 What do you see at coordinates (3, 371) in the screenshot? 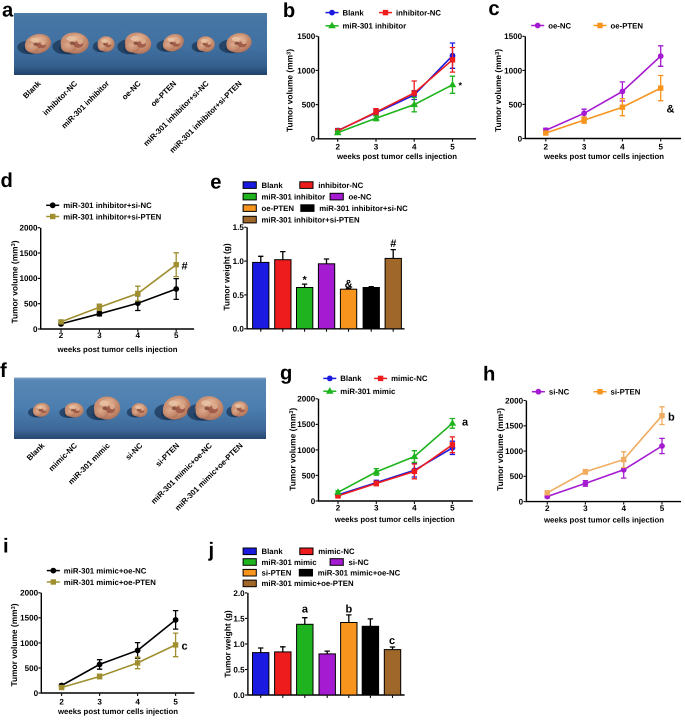
I see `svg-text: f` at bounding box center [3, 371].